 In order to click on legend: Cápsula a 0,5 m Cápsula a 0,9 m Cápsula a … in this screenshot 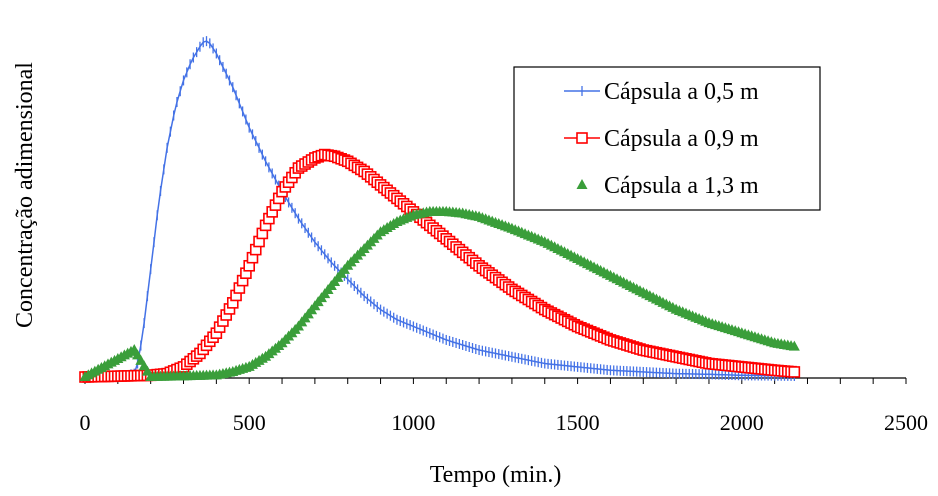, I will do `click(667, 138)`.